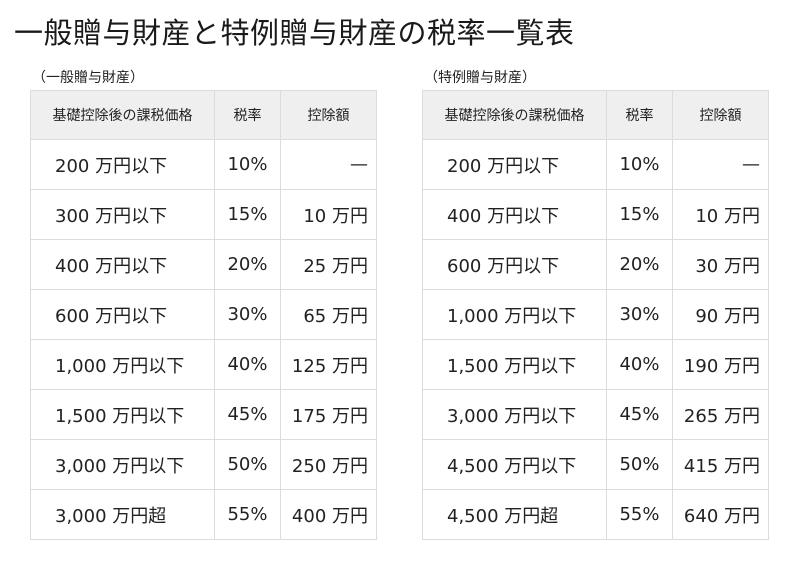 This screenshot has width=800, height=564. What do you see at coordinates (480, 78) in the screenshot?
I see `special-gift-label: （特例贈与財産）` at bounding box center [480, 78].